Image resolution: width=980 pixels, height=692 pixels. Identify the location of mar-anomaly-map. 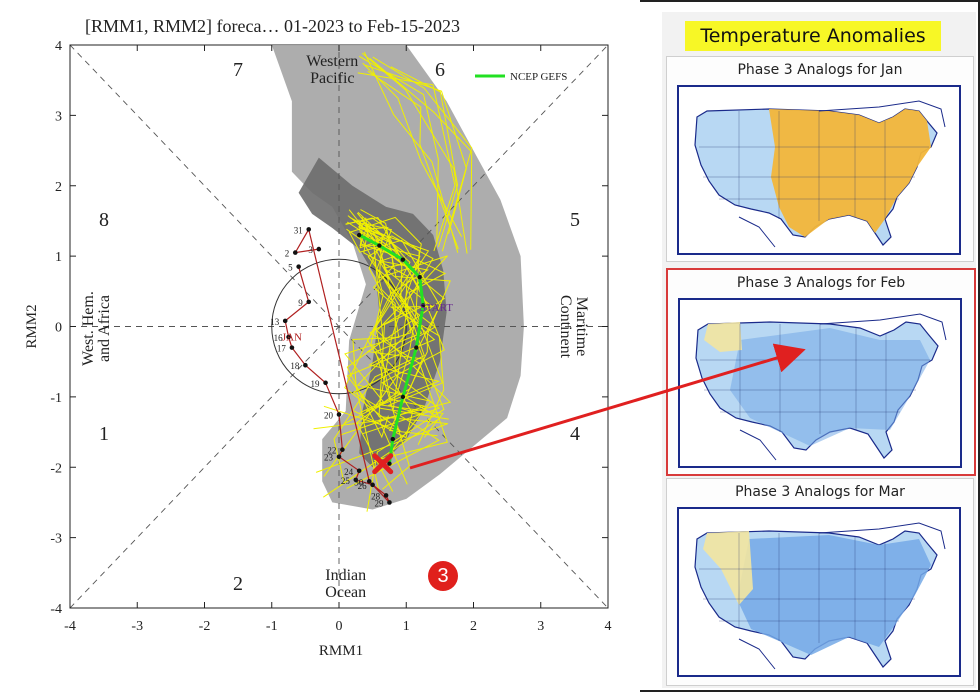
(819, 592).